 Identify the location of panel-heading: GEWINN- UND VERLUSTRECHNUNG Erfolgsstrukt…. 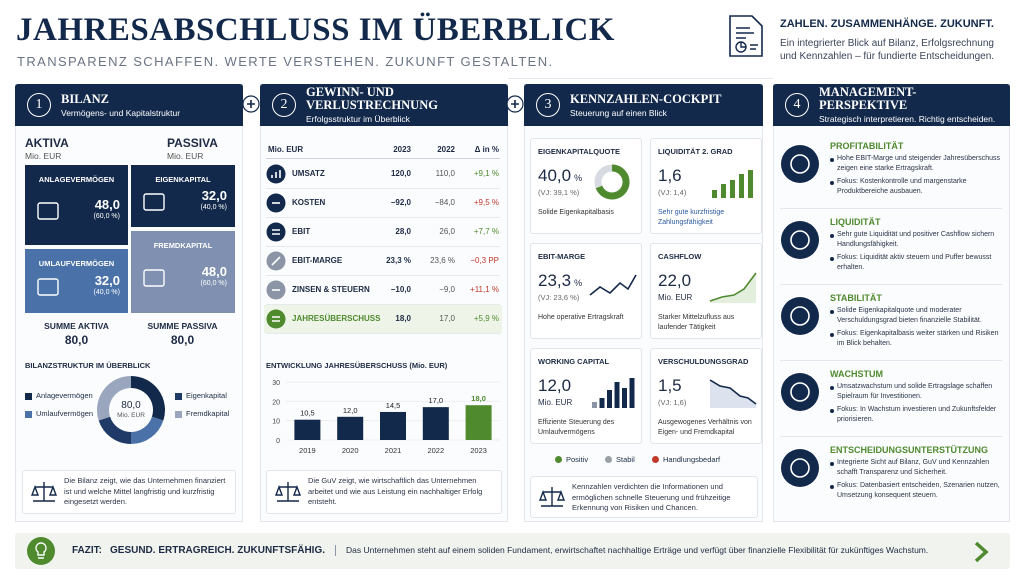
(404, 105).